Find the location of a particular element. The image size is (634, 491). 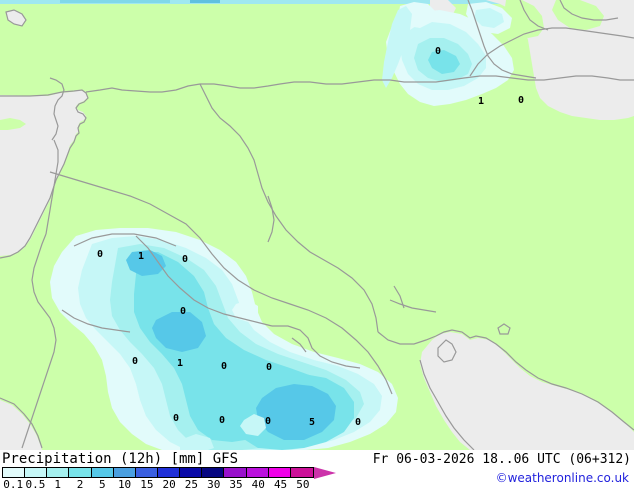

top-edge-strip is located at coordinates (317, 2).